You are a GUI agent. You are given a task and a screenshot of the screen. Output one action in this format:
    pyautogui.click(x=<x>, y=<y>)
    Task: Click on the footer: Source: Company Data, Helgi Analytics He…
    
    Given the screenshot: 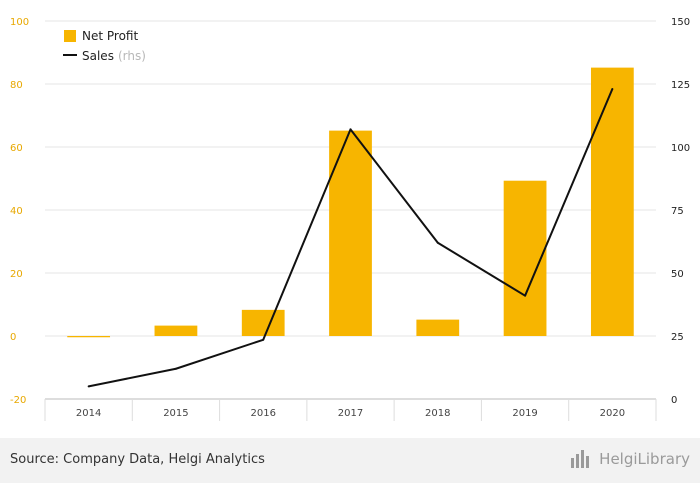 What is the action you would take?
    pyautogui.click(x=350, y=460)
    